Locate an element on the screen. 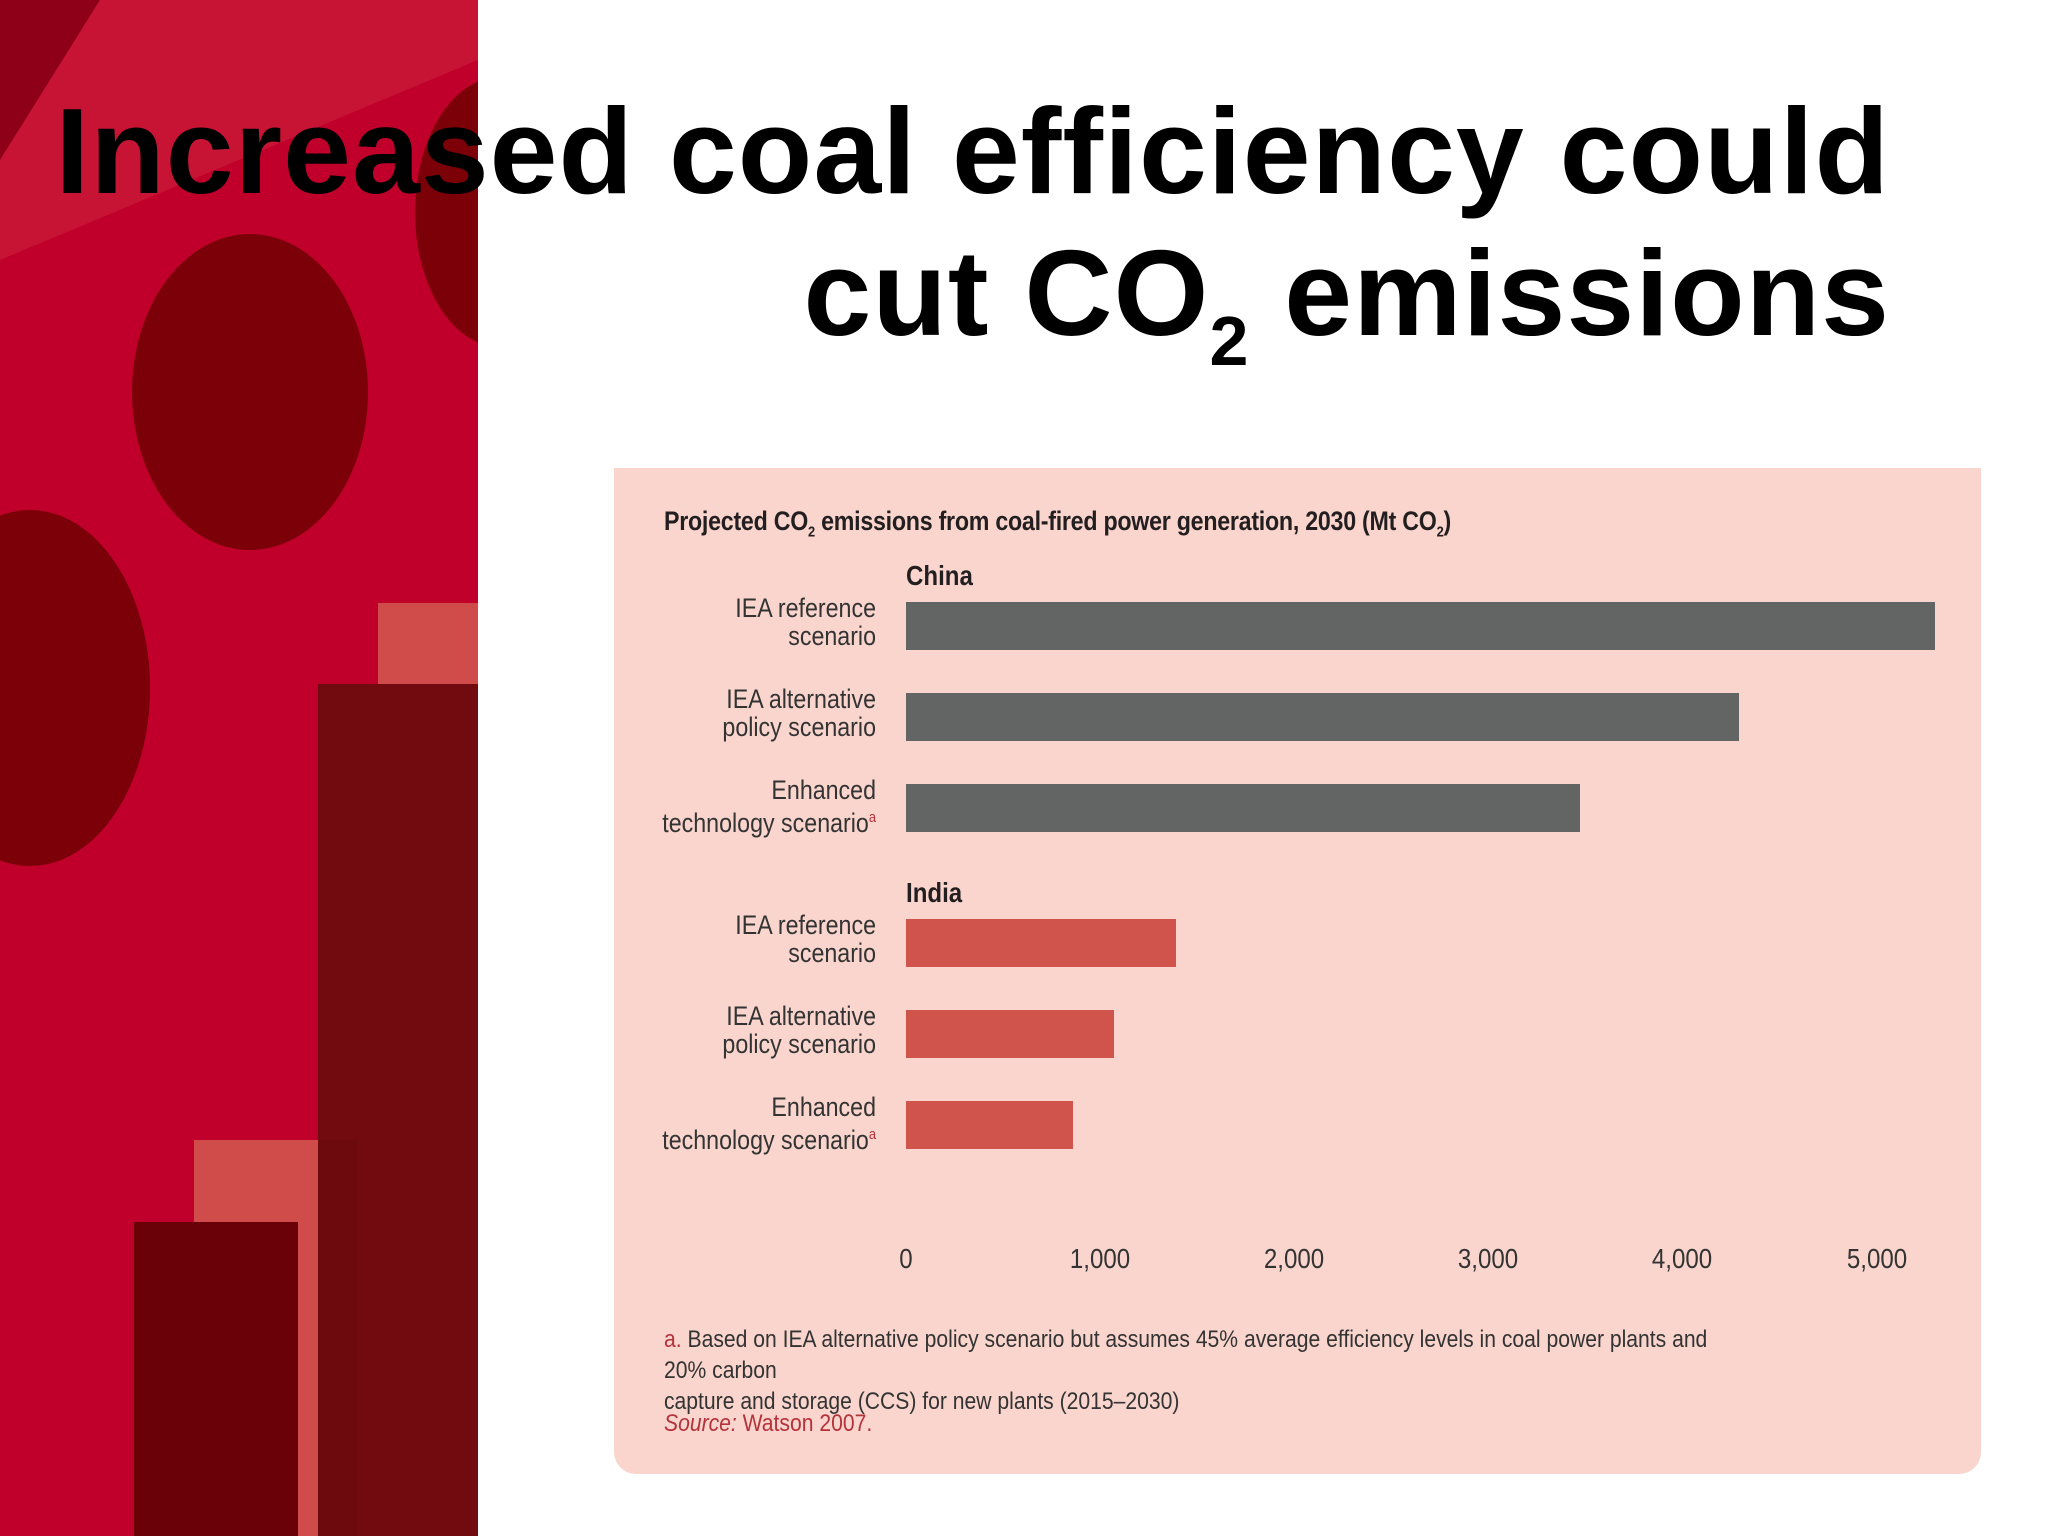 The width and height of the screenshot is (2048, 1536). chart-title-part-1: Projected CO is located at coordinates (736, 521).